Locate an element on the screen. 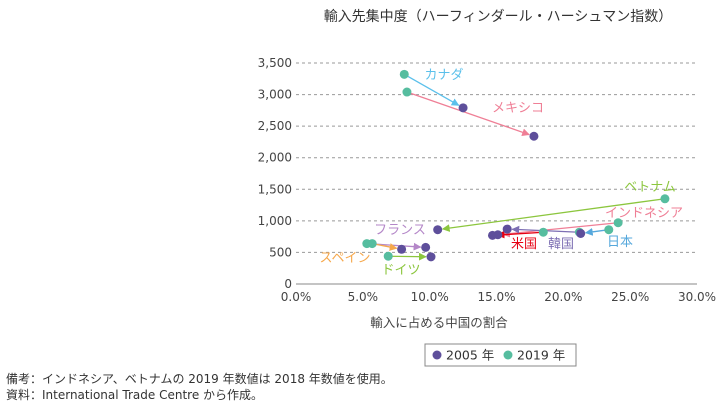 This screenshot has width=720, height=403. country-label: カナダ is located at coordinates (443, 75).